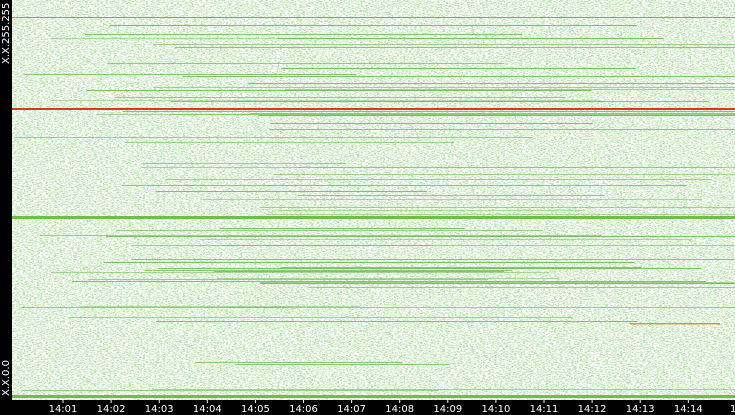  I want to click on x-tick-label: 14:07, so click(351, 409).